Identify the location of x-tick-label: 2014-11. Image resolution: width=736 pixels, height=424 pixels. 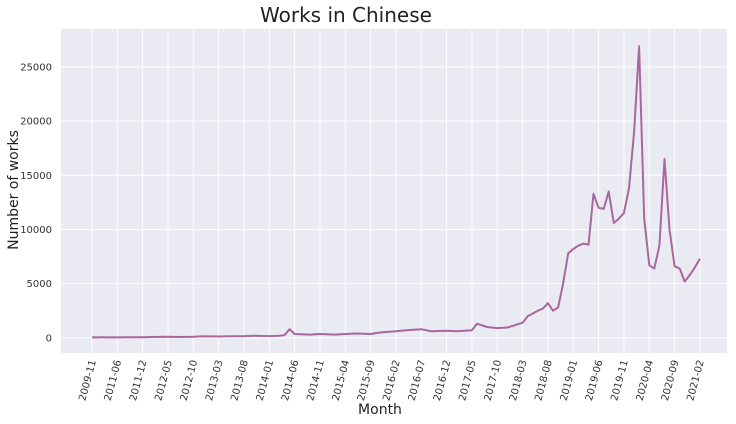
(315, 380).